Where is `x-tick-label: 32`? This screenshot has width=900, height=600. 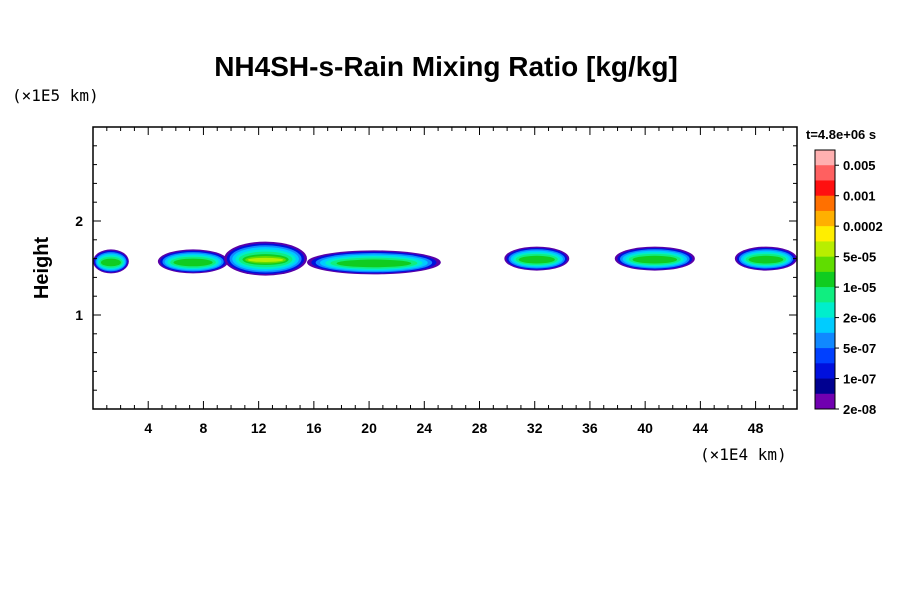 x-tick-label: 32 is located at coordinates (535, 428).